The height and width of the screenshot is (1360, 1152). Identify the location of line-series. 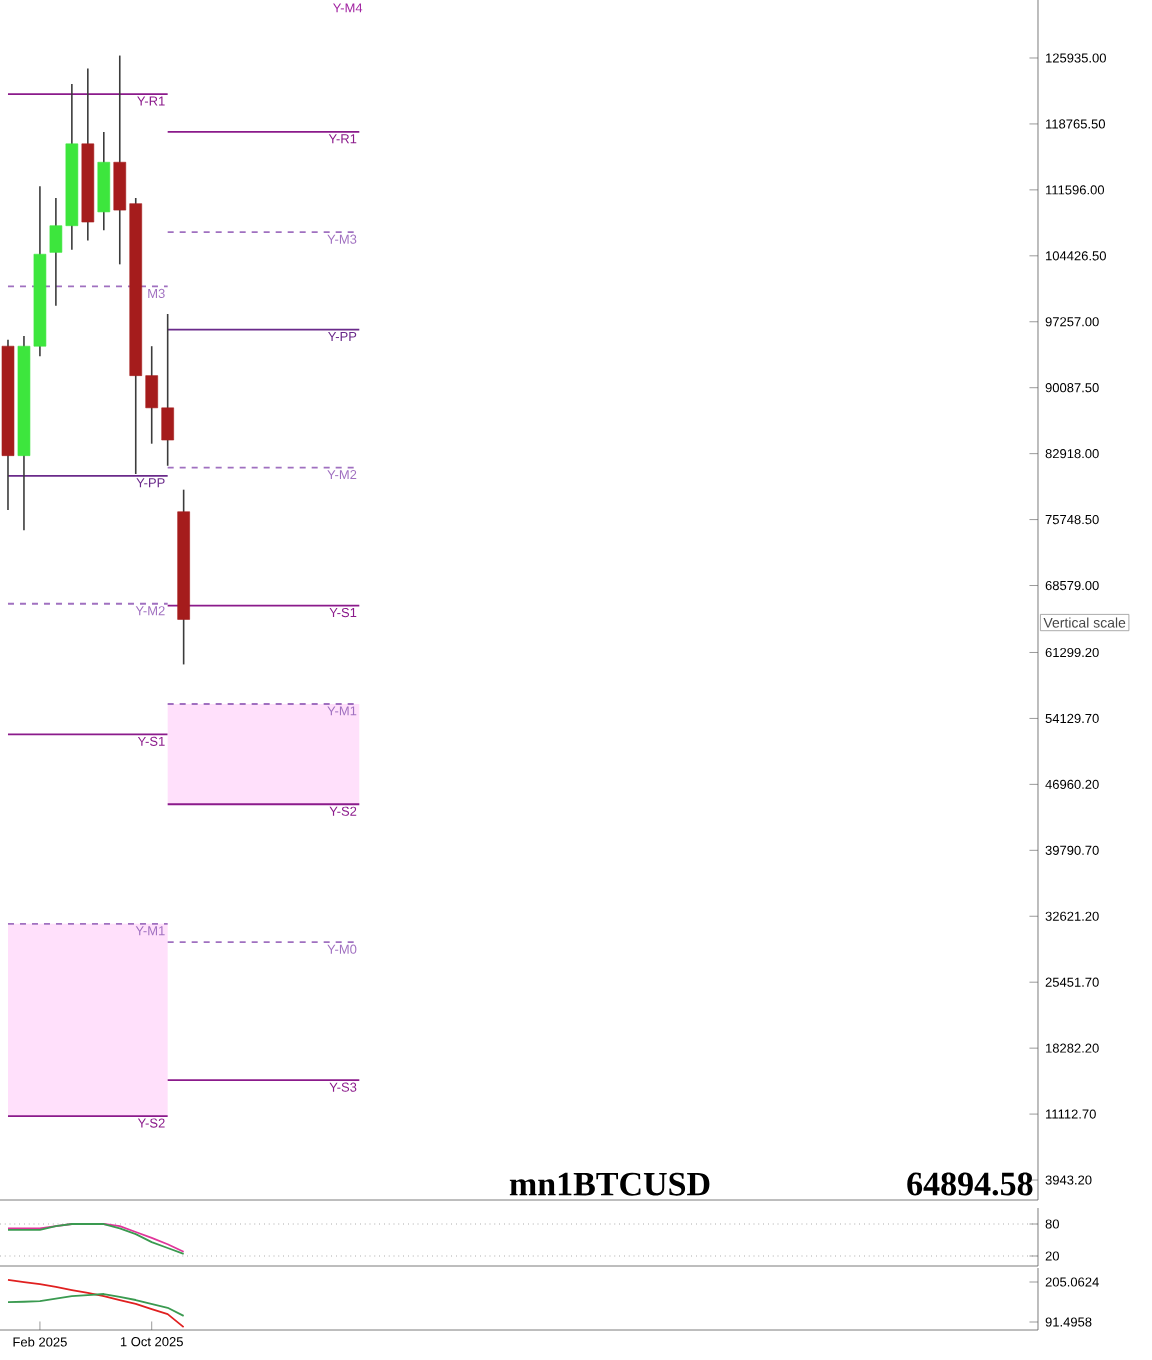
(96, 1304).